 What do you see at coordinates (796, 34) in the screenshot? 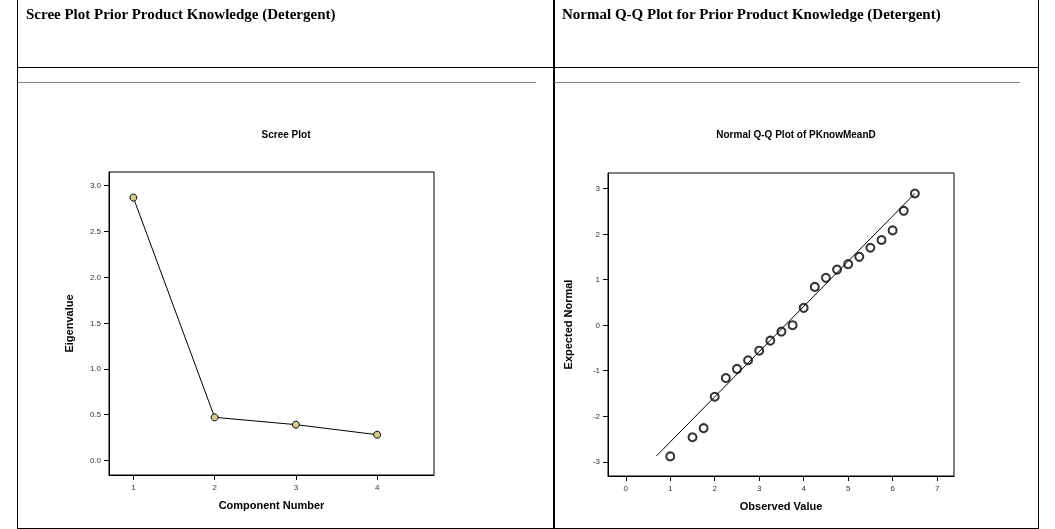
I see `chart-title: Normal Q-Q Plot for Prior Product Knowledge (Detergent)` at bounding box center [796, 34].